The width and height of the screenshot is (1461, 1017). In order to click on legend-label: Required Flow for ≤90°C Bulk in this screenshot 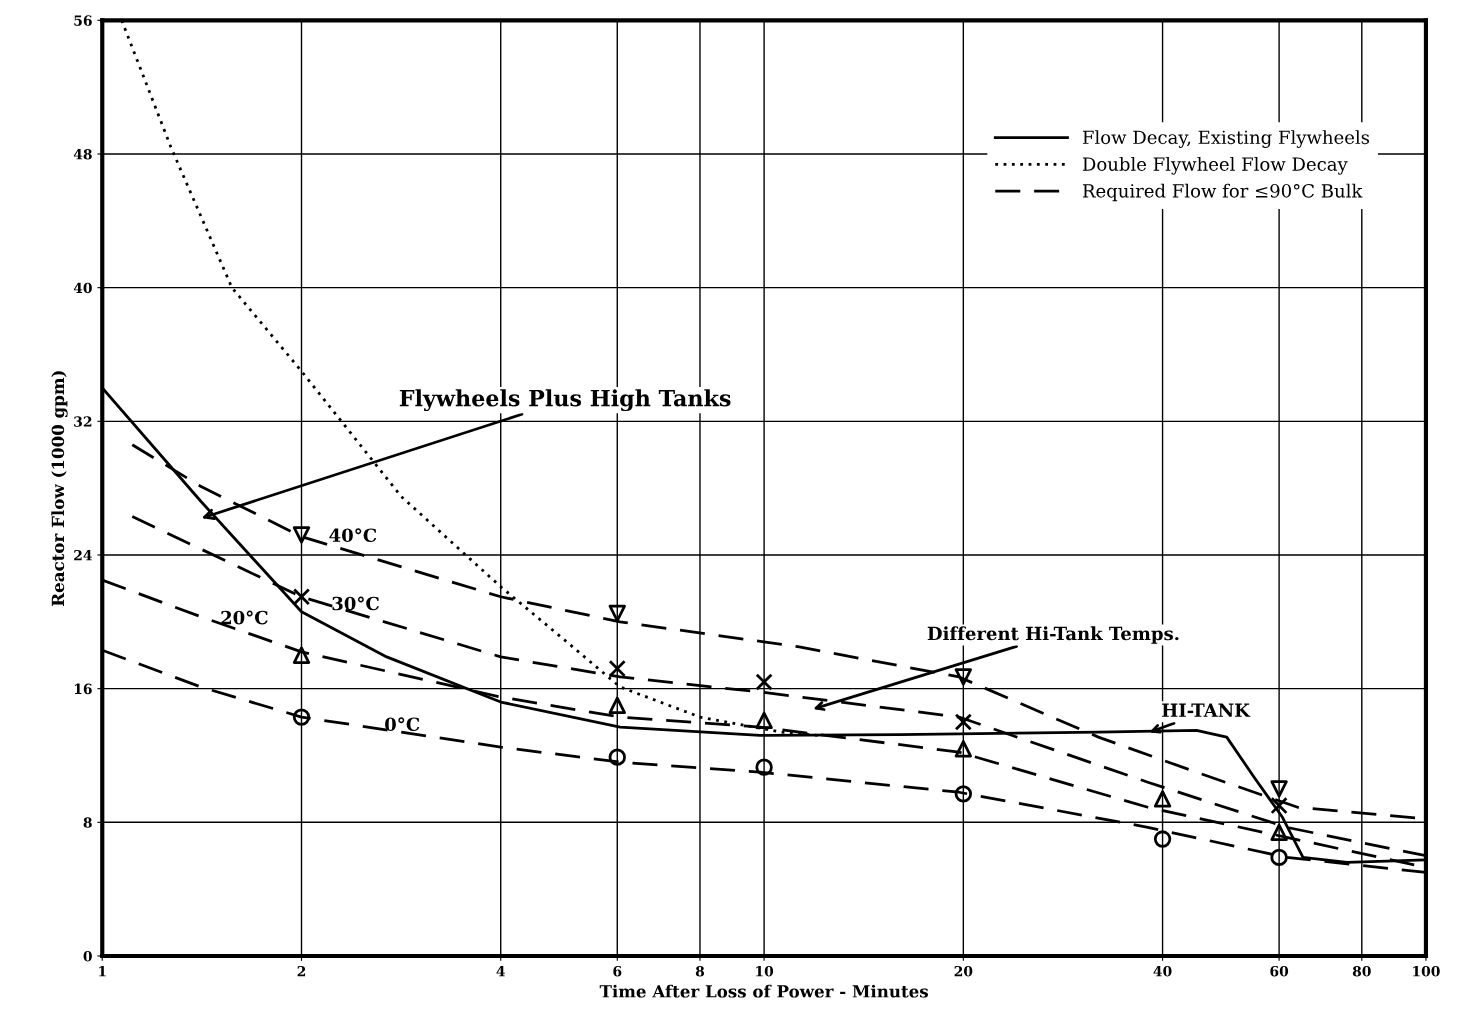, I will do `click(1222, 192)`.